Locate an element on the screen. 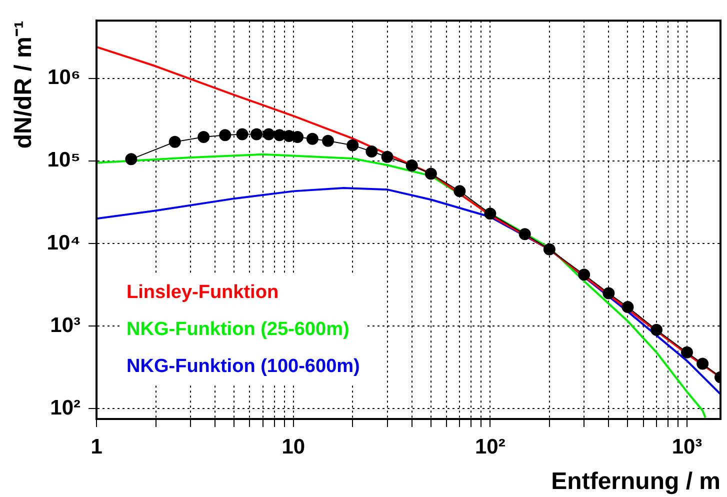  y-axis-title: dN/dR / m⁻¹ is located at coordinates (24, 84).